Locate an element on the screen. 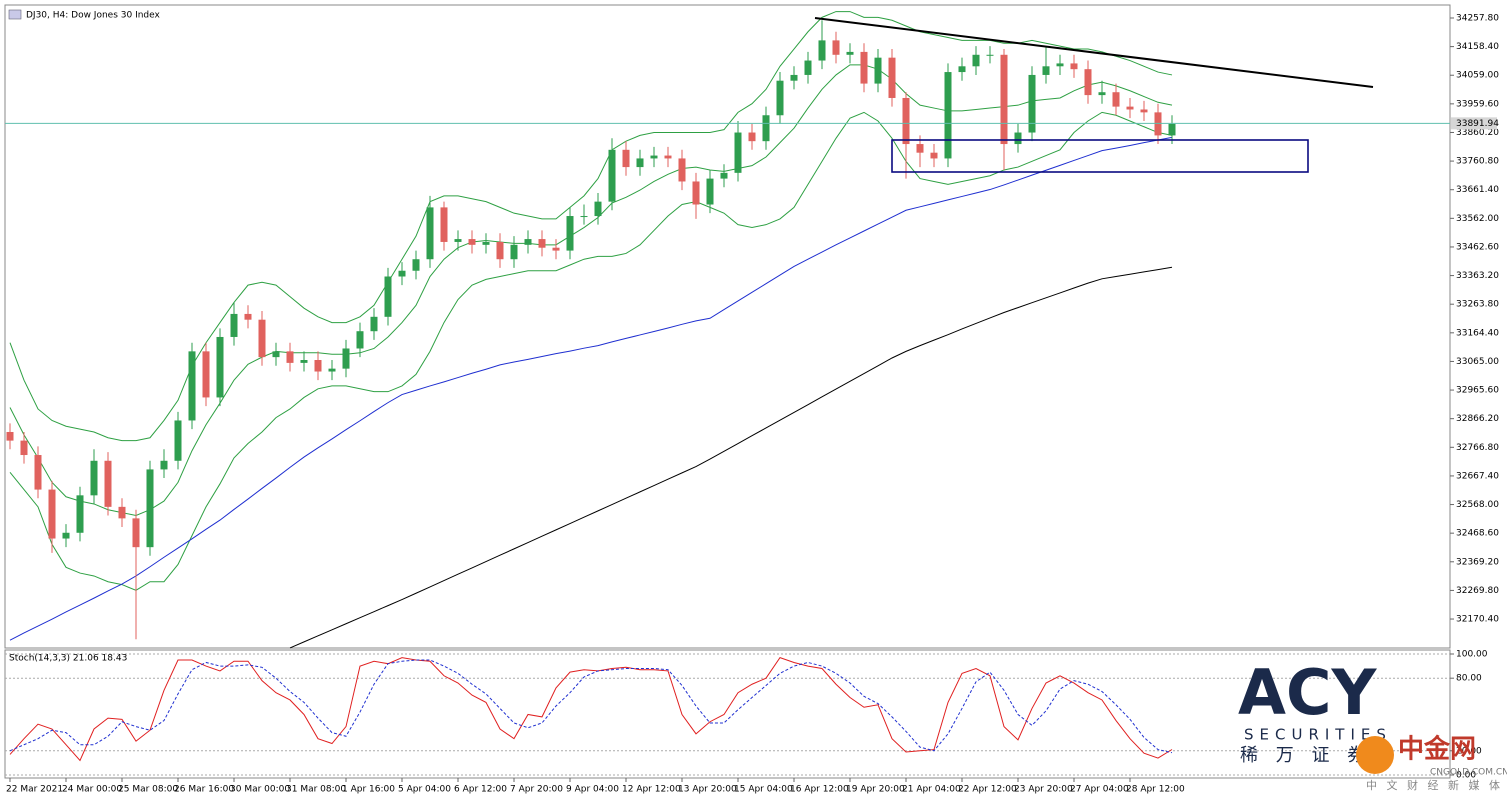 The height and width of the screenshot is (803, 1507). trend-line is located at coordinates (1094, 52).